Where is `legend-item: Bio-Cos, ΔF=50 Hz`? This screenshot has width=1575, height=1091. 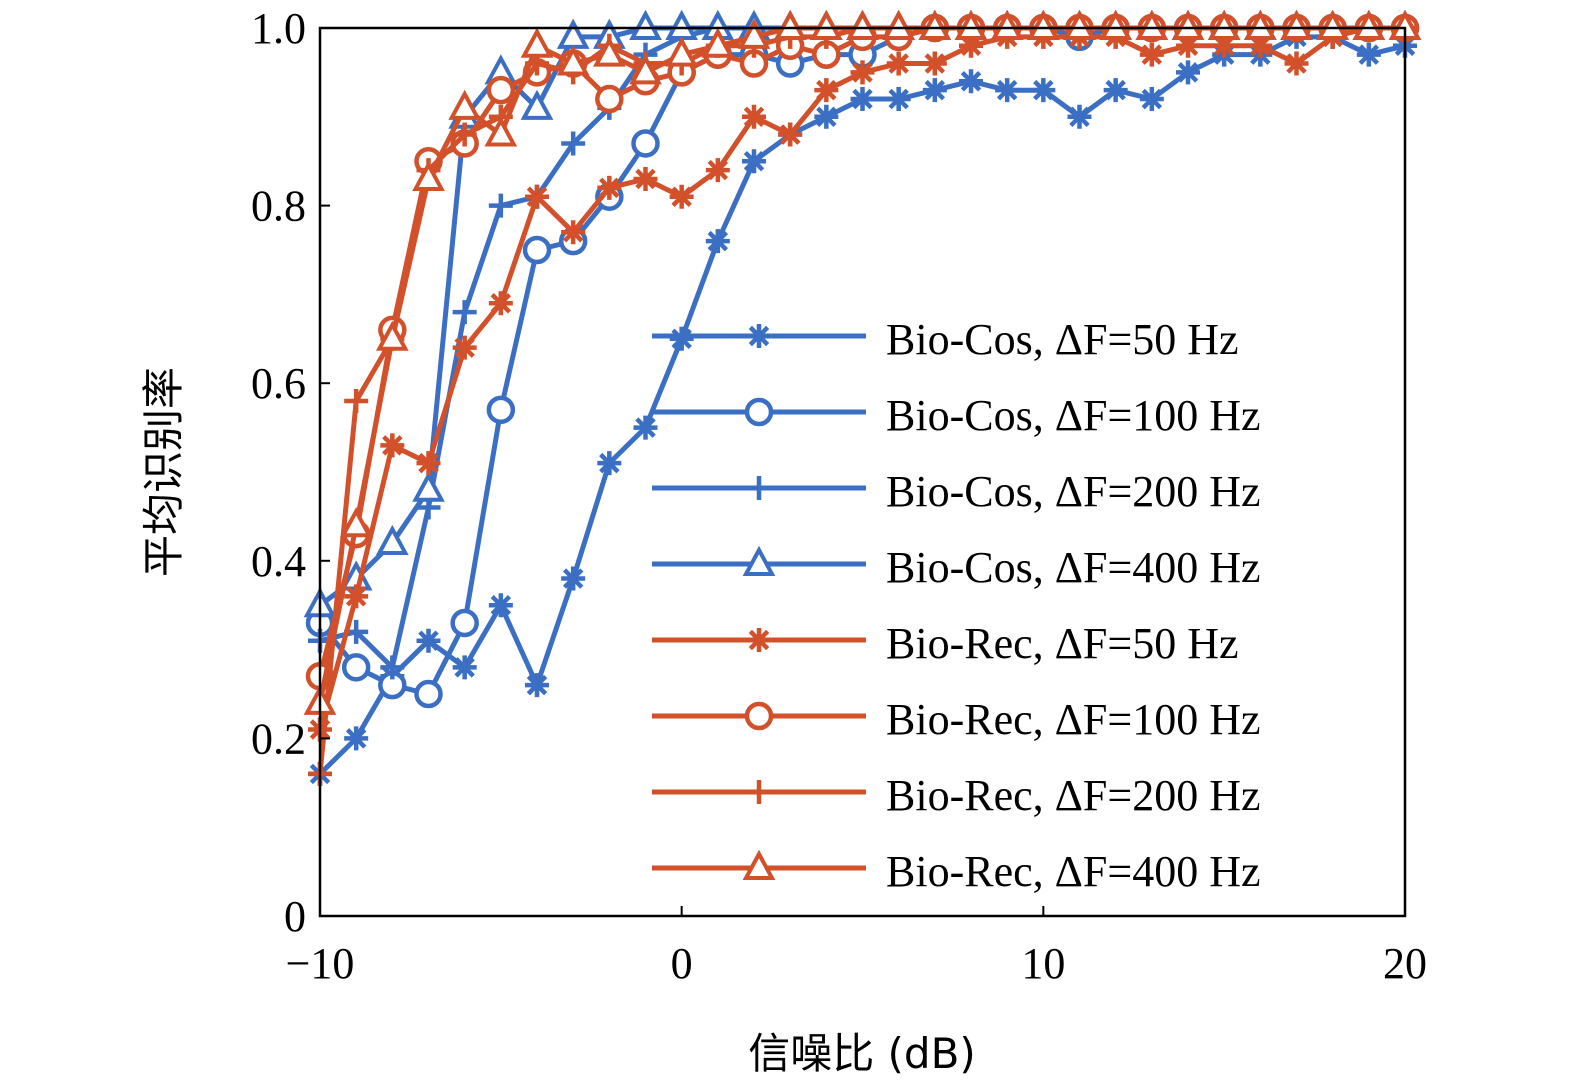 legend-item: Bio-Cos, ΔF=50 Hz is located at coordinates (945, 339).